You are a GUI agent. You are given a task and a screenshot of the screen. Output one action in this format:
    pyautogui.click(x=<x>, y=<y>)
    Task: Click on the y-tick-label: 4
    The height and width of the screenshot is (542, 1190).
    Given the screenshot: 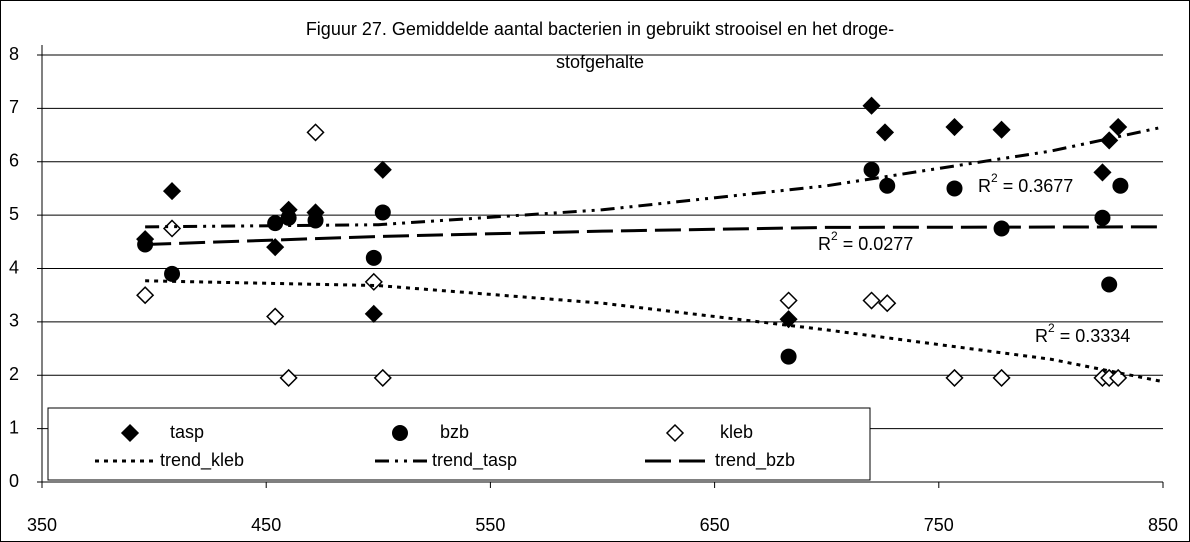 What is the action you would take?
    pyautogui.click(x=14, y=267)
    